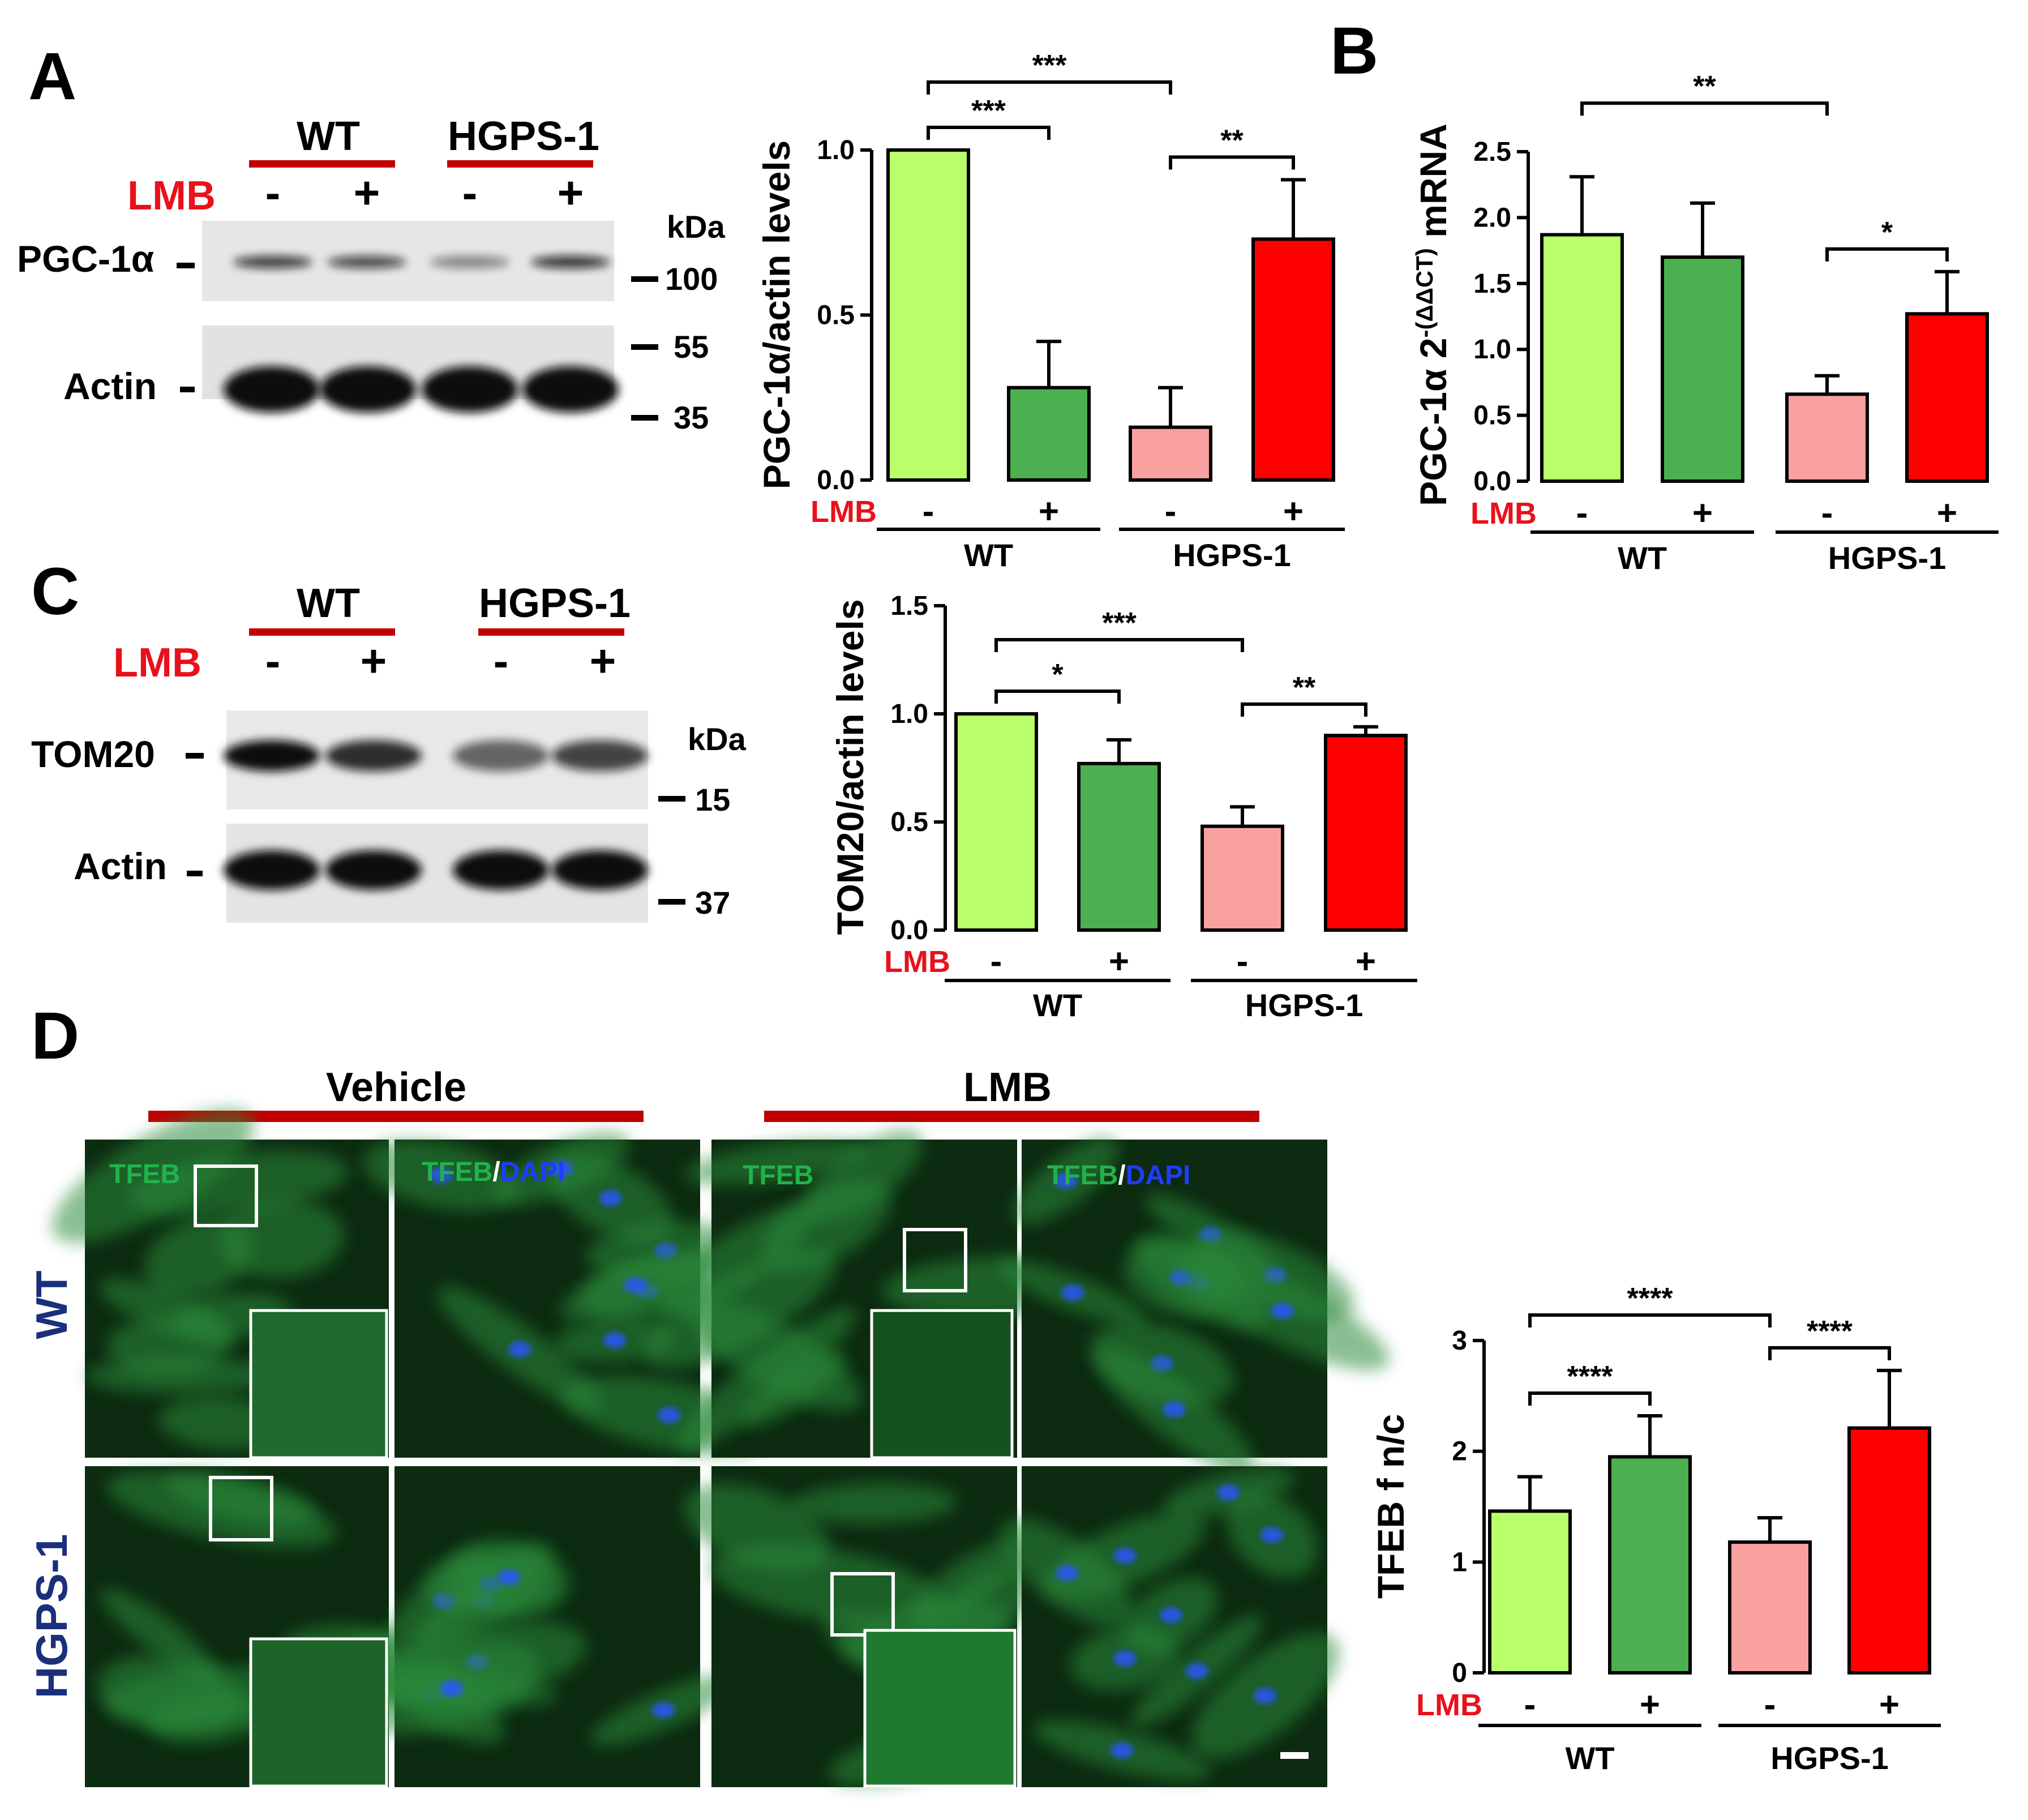  Describe the element at coordinates (110, 386) in the screenshot. I see `blot-a-band-label-2: Actin` at that location.